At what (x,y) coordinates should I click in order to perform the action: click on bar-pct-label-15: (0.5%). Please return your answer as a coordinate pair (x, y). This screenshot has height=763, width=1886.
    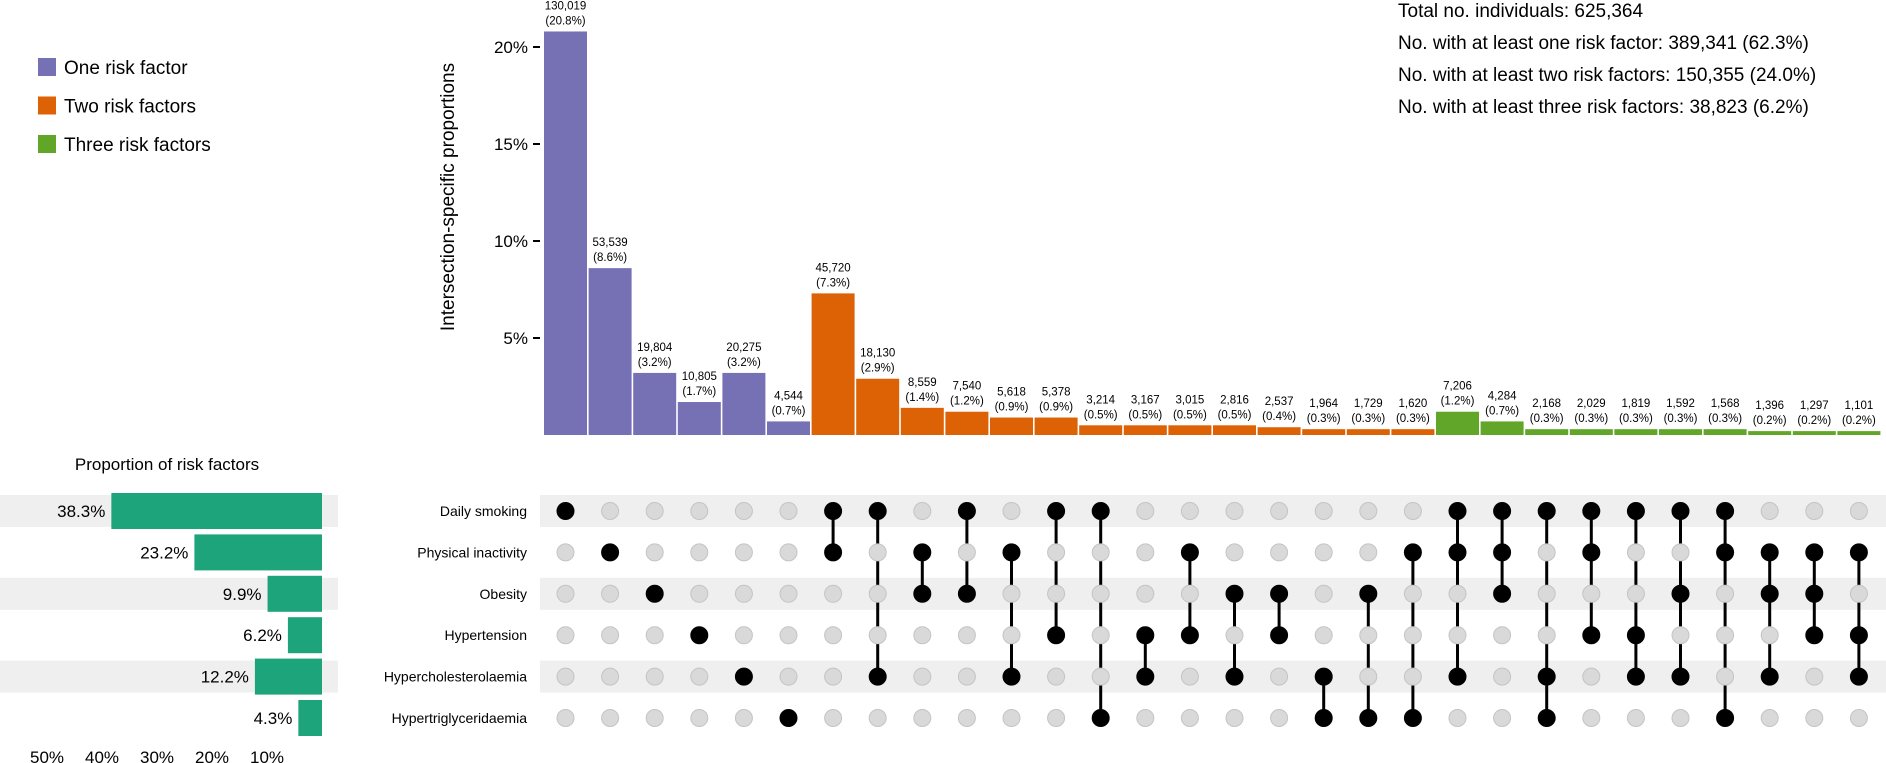
    Looking at the image, I should click on (1235, 415).